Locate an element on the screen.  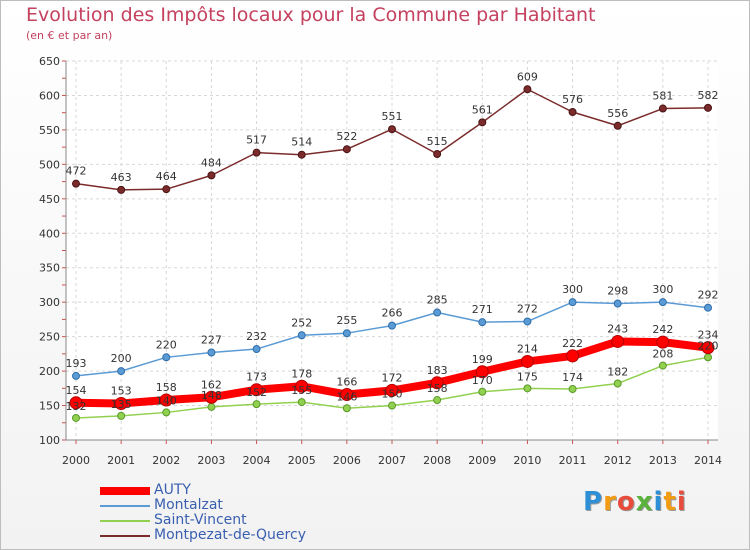
data-label: 193 is located at coordinates (76, 363).